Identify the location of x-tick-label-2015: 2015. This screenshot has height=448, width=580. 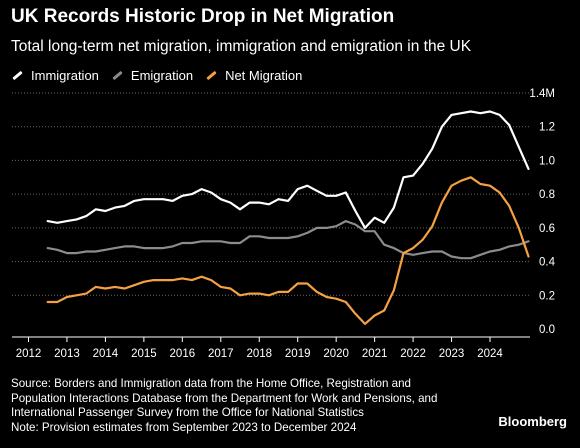
(144, 354).